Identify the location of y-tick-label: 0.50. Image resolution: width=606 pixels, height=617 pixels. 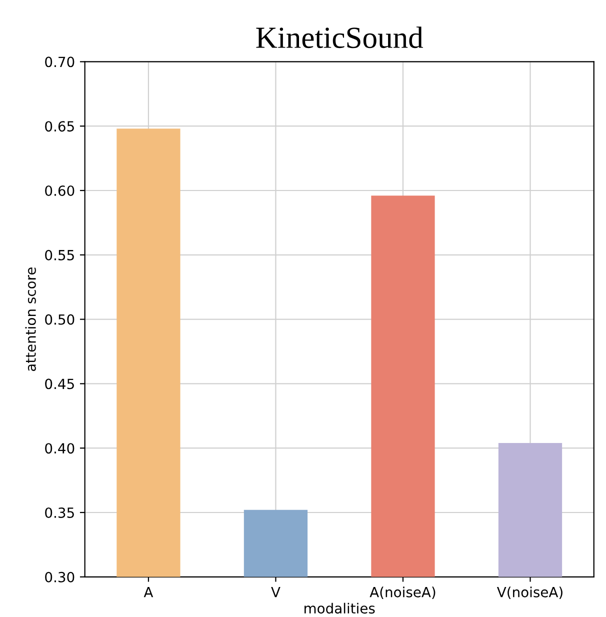
(59, 319).